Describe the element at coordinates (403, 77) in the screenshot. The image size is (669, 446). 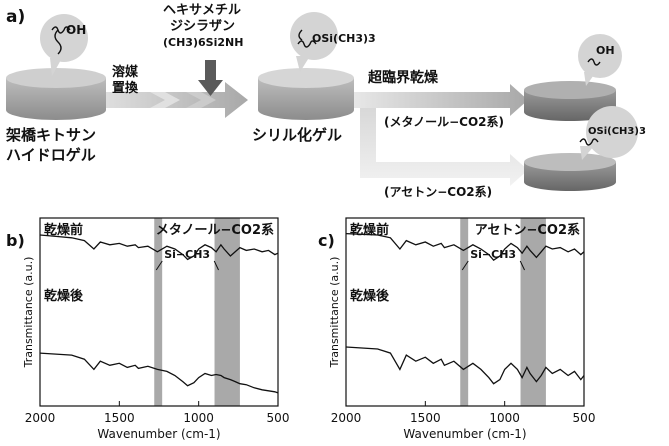
I see `supercritical-drying-label: 超臨界乾燥` at that location.